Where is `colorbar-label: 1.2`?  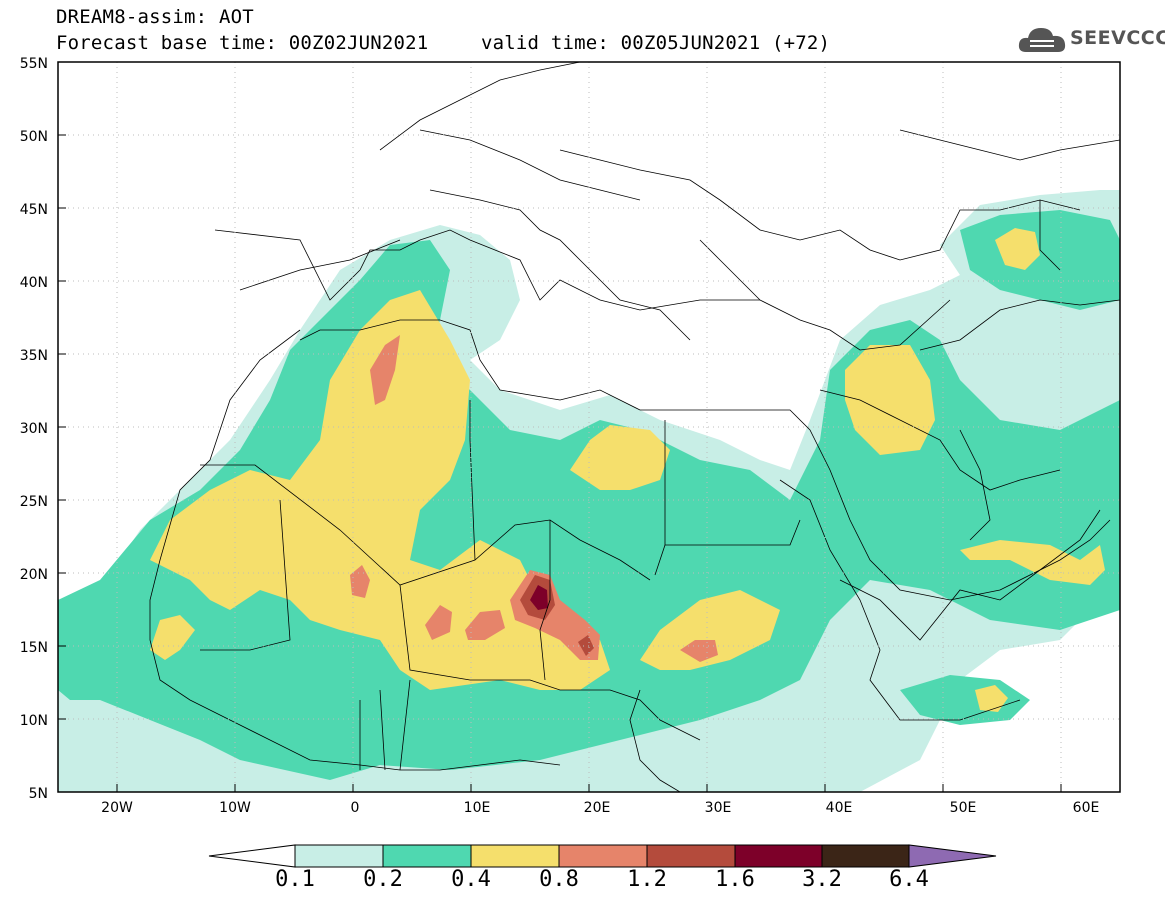 colorbar-label: 1.2 is located at coordinates (647, 879).